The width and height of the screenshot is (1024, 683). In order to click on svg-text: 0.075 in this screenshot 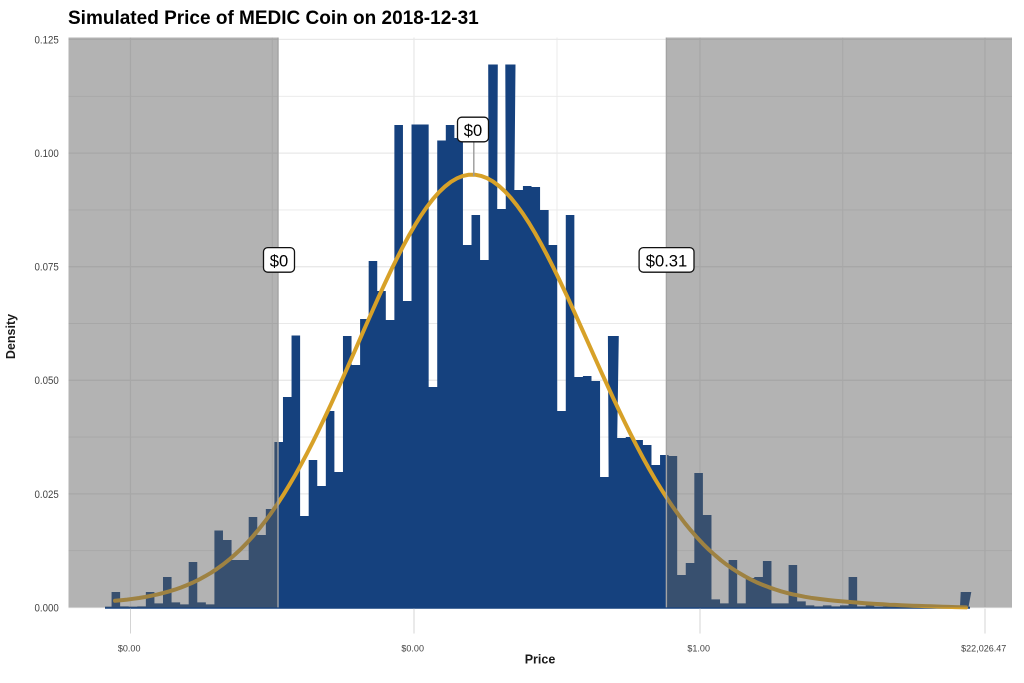, I will do `click(47, 268)`.